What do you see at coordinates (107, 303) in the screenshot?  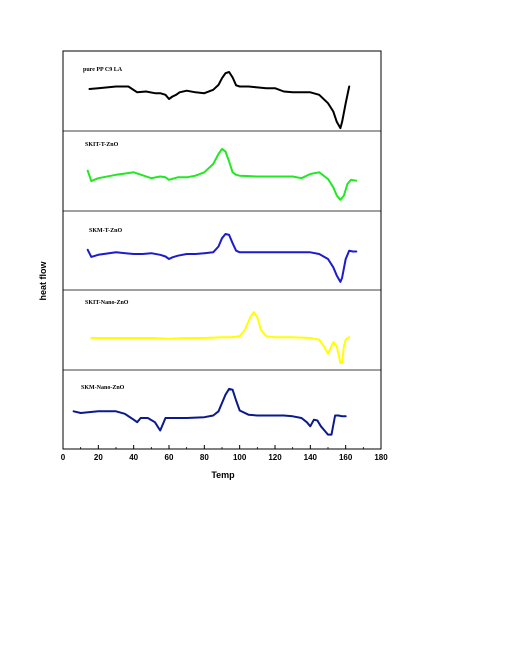 I see `series-label-4: SKIT-Nano-ZnO` at bounding box center [107, 303].